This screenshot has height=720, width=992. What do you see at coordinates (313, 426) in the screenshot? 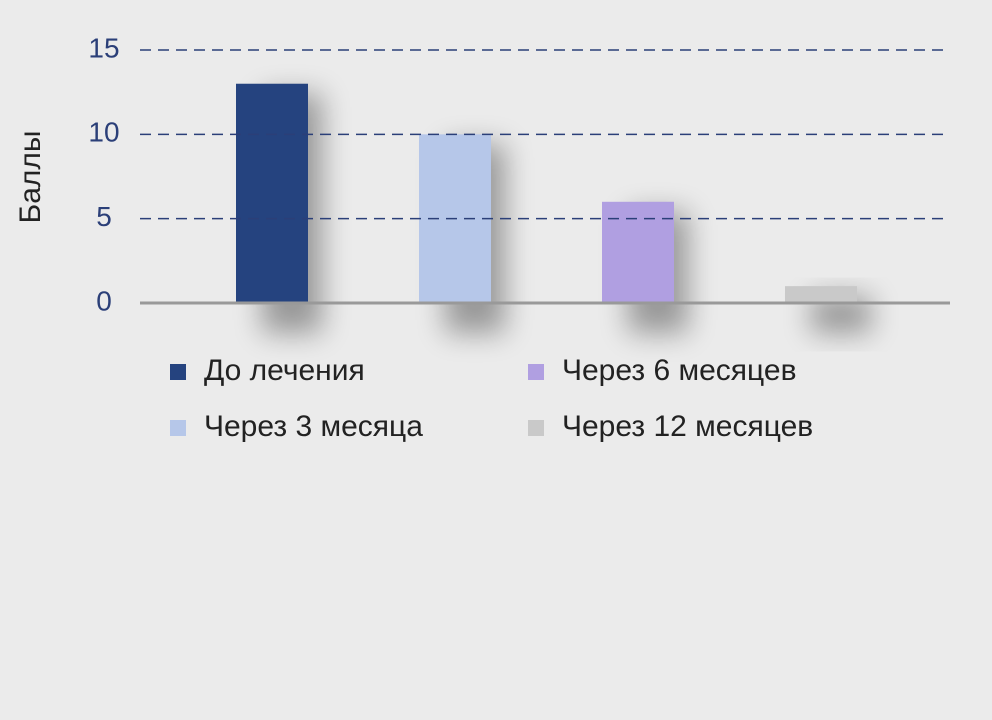
I see `legend-label: Через 3 месяца` at bounding box center [313, 426].